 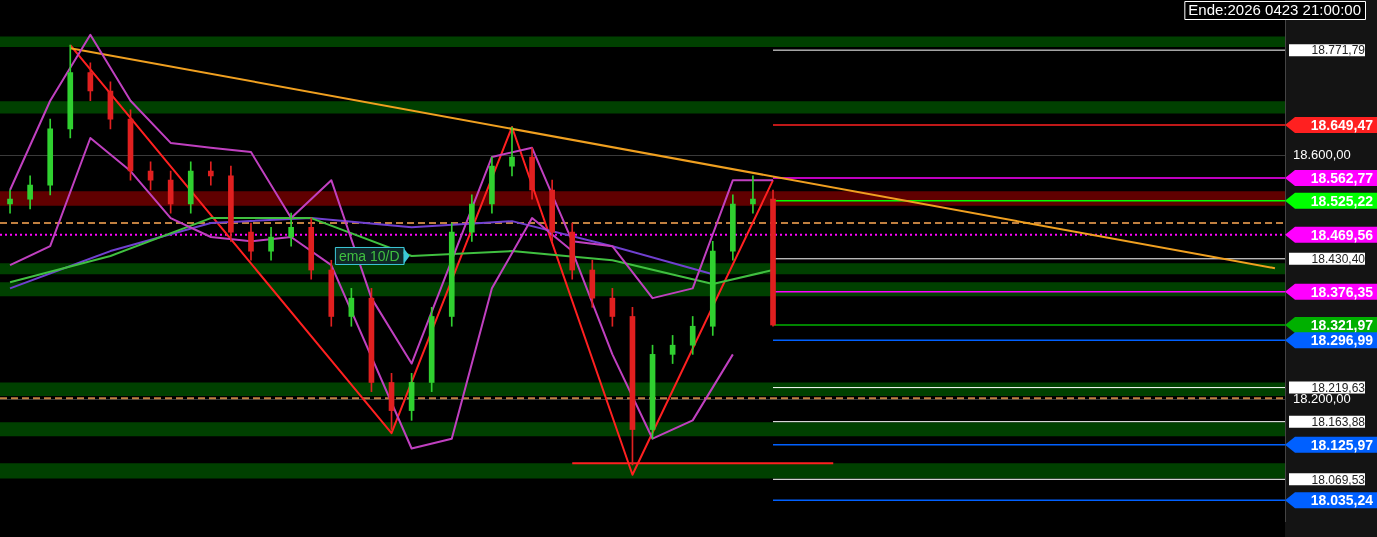 I want to click on ref-line-label: 18.296,99, so click(x=1342, y=340).